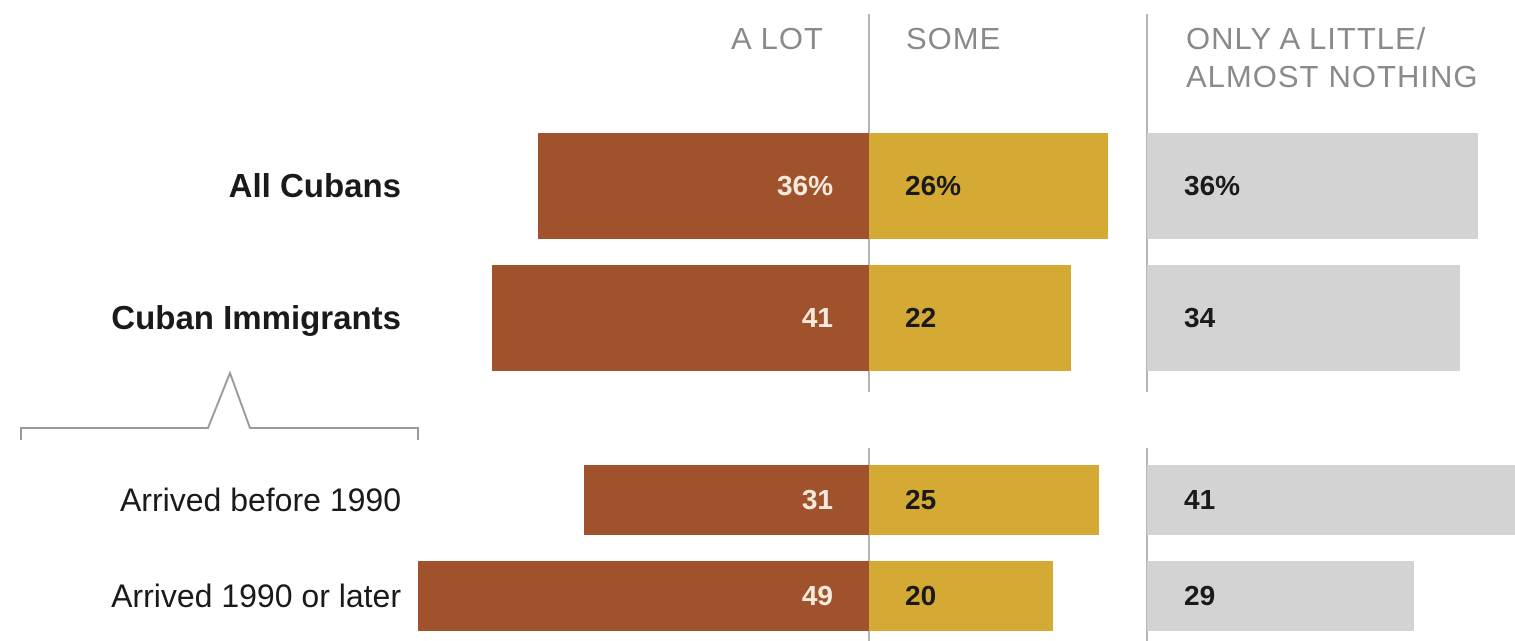 The height and width of the screenshot is (641, 1515). What do you see at coordinates (680, 318) in the screenshot?
I see `bar-a-lot-cuban-immigrants` at bounding box center [680, 318].